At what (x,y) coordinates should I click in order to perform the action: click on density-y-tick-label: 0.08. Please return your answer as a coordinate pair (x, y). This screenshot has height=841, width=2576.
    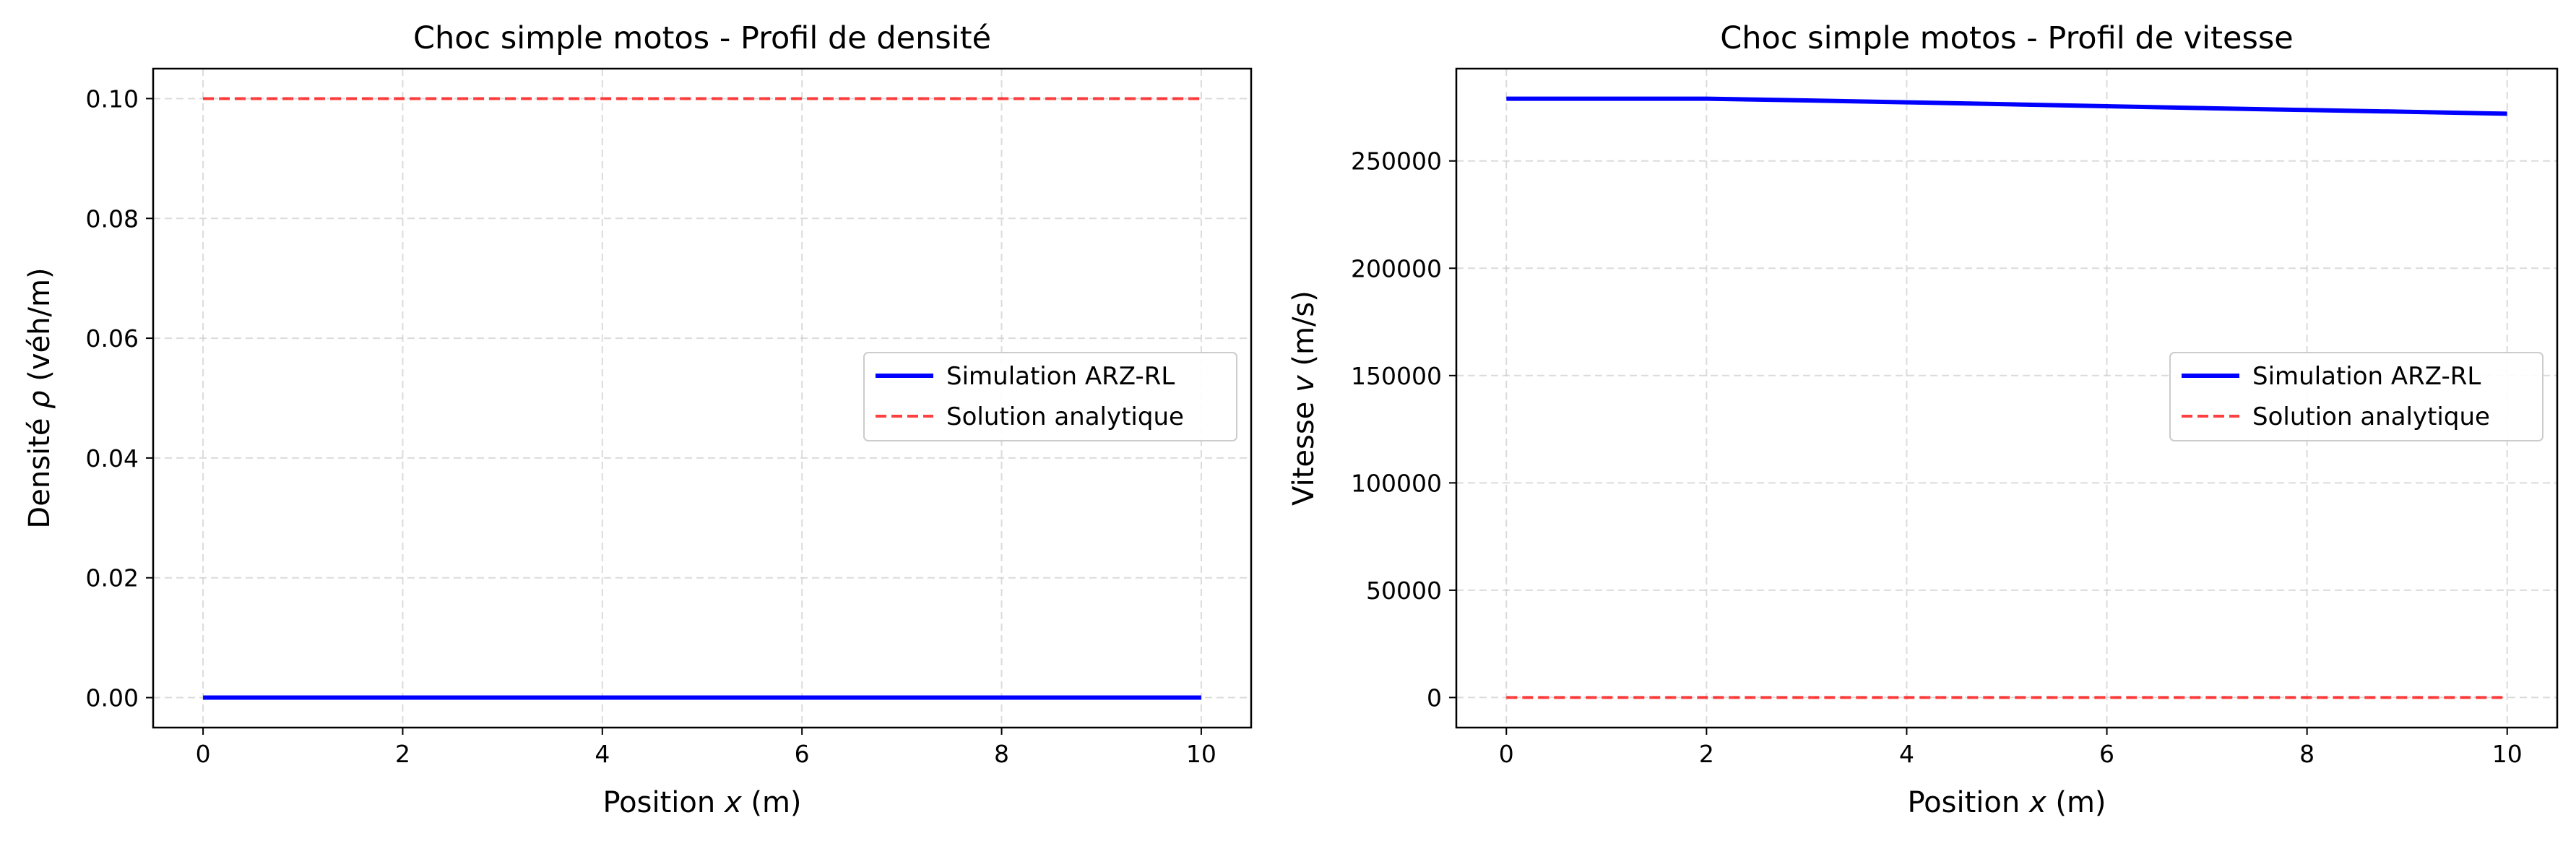
    Looking at the image, I should click on (112, 219).